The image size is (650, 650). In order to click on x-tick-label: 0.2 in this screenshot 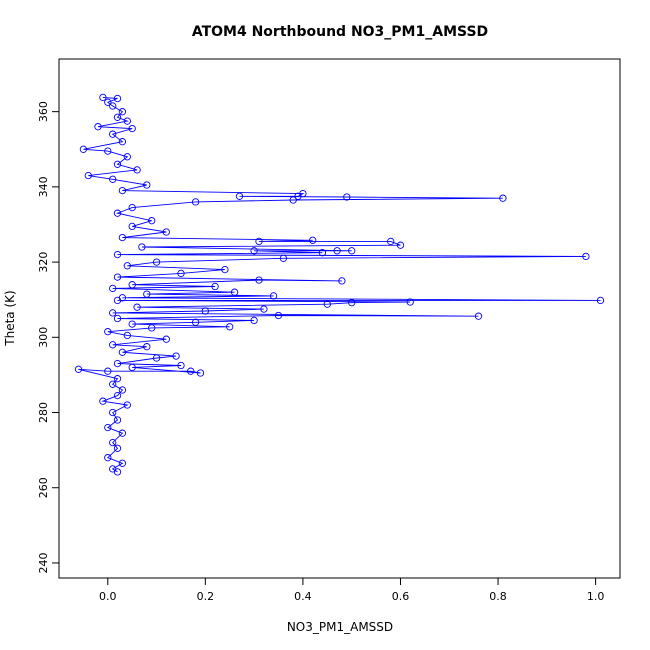, I will do `click(206, 596)`.